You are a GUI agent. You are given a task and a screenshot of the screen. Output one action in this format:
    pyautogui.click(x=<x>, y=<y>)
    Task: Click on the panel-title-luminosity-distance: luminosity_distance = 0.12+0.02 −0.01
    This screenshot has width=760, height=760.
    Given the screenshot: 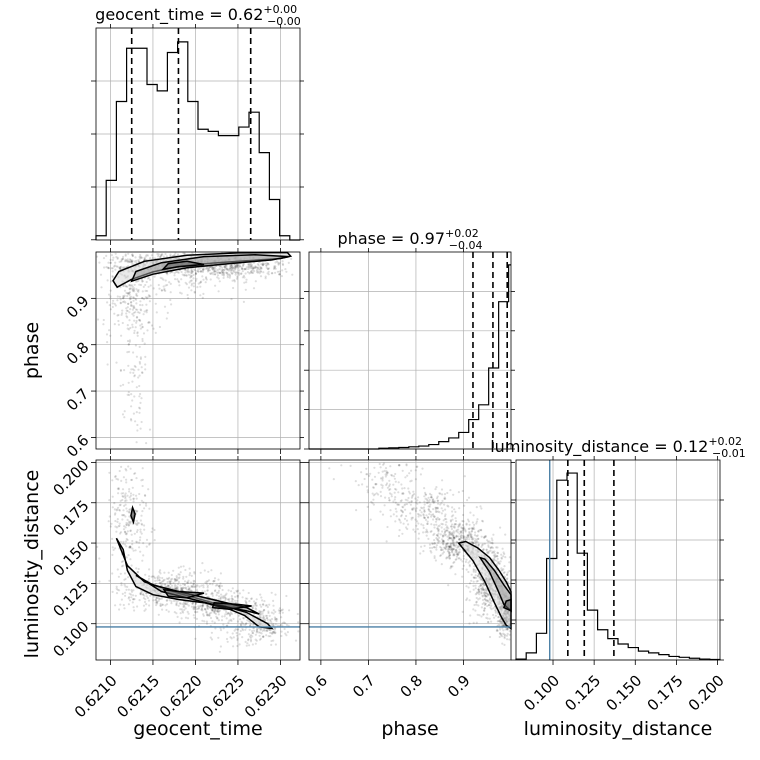 What is the action you would take?
    pyautogui.click(x=618, y=447)
    